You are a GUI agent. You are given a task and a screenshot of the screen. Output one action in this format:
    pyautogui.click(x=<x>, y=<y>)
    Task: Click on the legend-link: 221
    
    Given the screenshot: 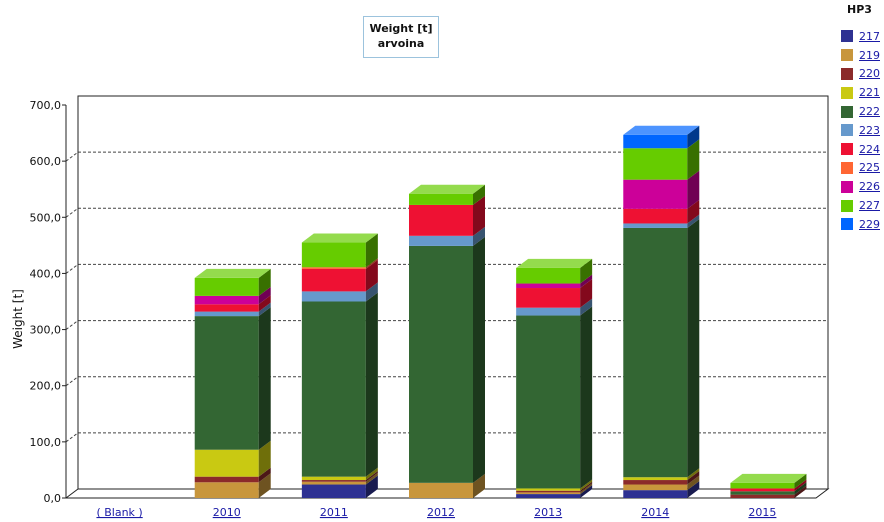 What is the action you would take?
    pyautogui.click(x=869, y=93)
    